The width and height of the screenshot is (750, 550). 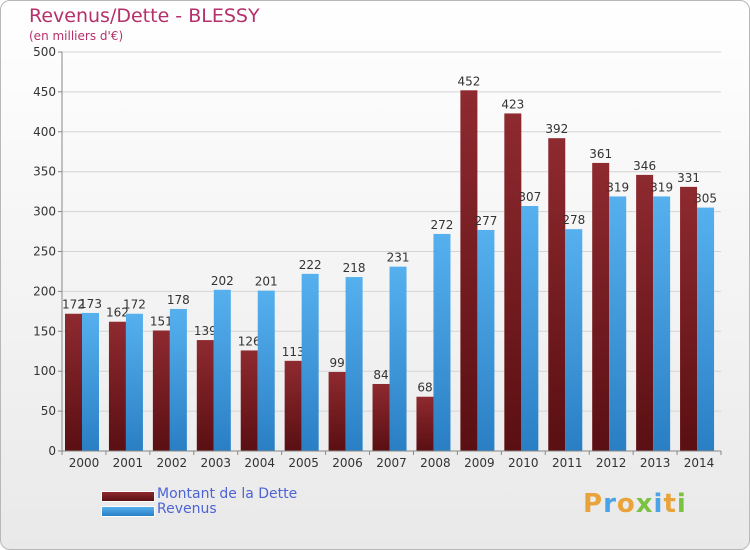 I want to click on data-label-revenue: 305, so click(x=705, y=199).